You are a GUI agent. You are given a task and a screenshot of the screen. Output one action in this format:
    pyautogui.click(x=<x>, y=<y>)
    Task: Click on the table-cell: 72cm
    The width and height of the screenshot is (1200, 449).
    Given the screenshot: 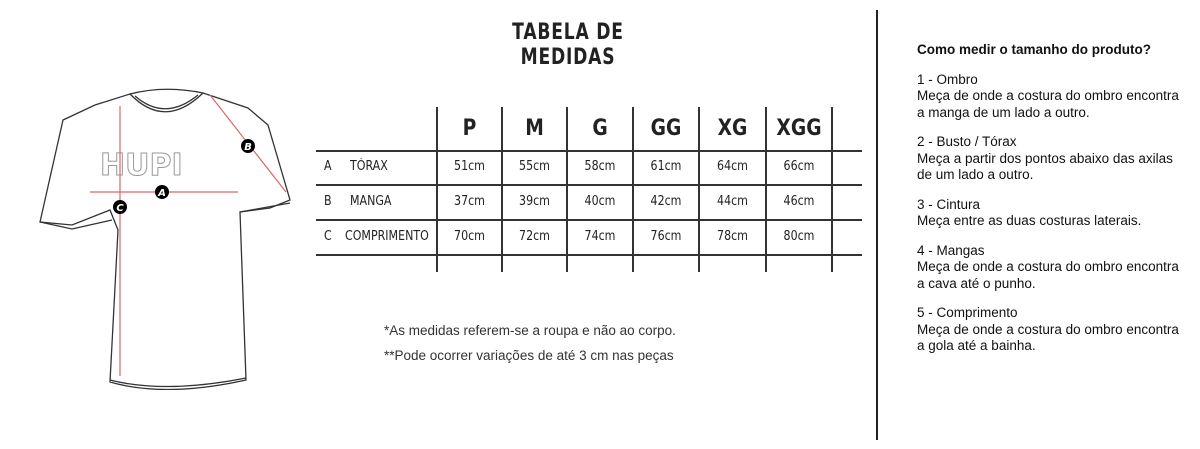 What is the action you would take?
    pyautogui.click(x=534, y=236)
    